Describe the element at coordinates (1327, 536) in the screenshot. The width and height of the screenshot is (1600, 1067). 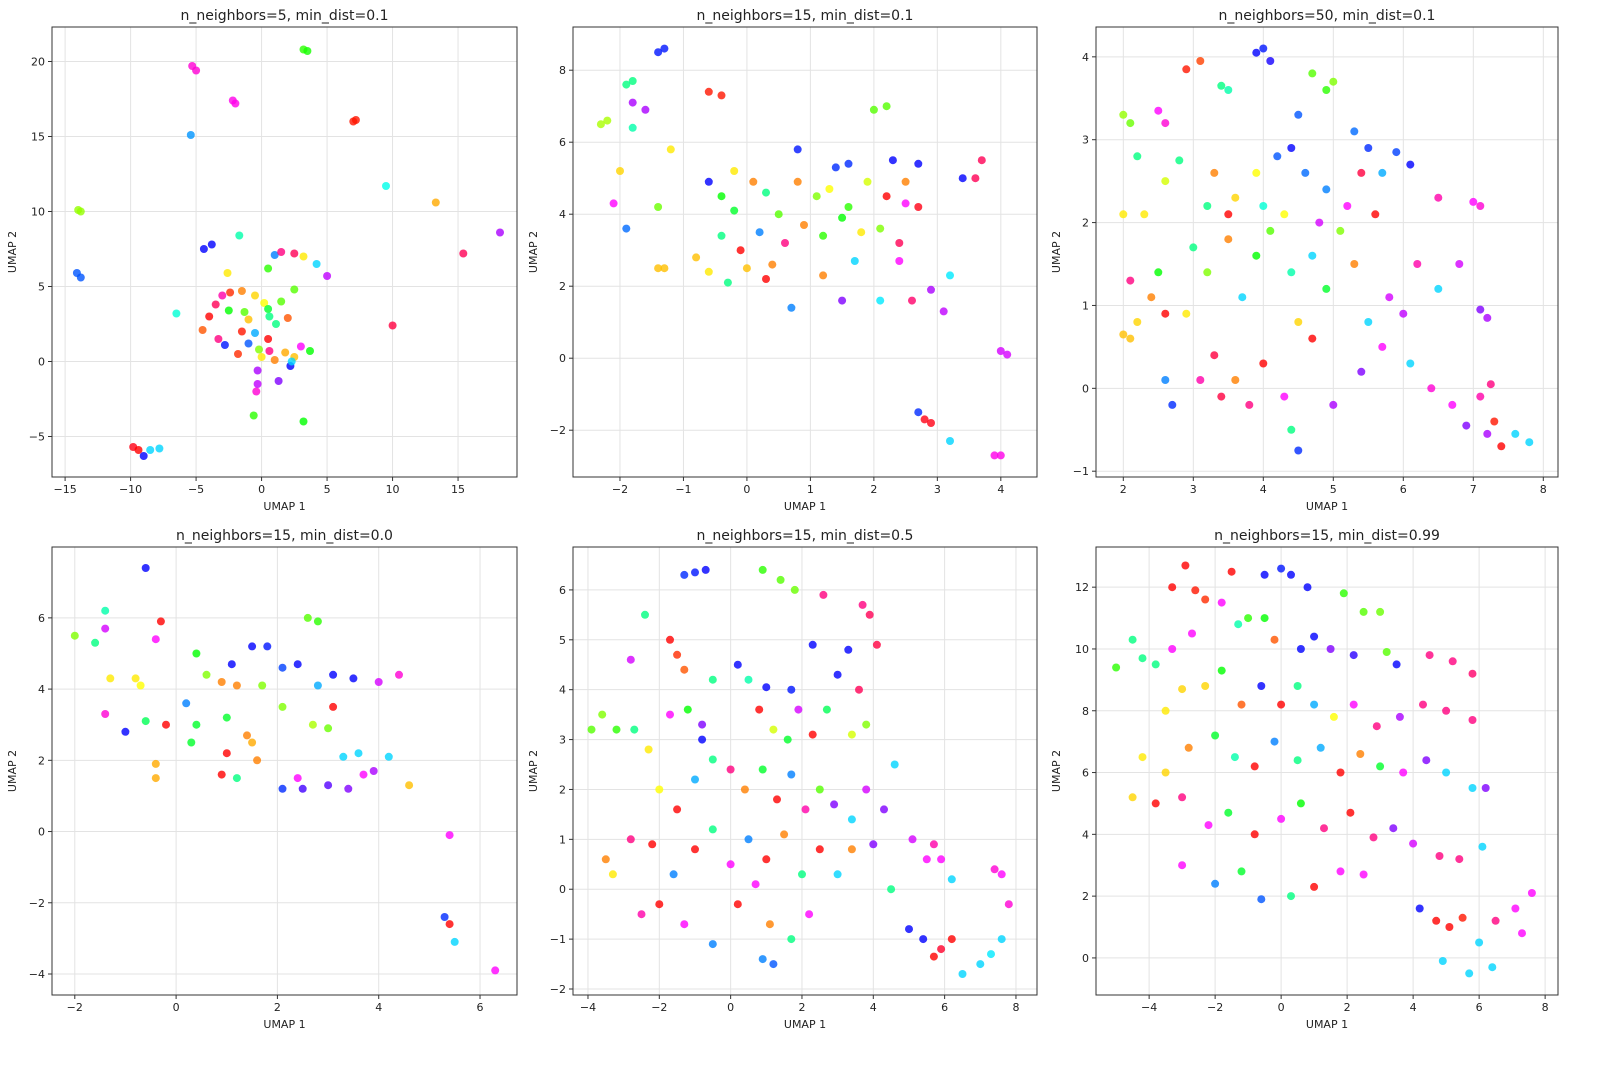
I see `subplot-title: n_neighbors=15, min_dist=0.99` at that location.